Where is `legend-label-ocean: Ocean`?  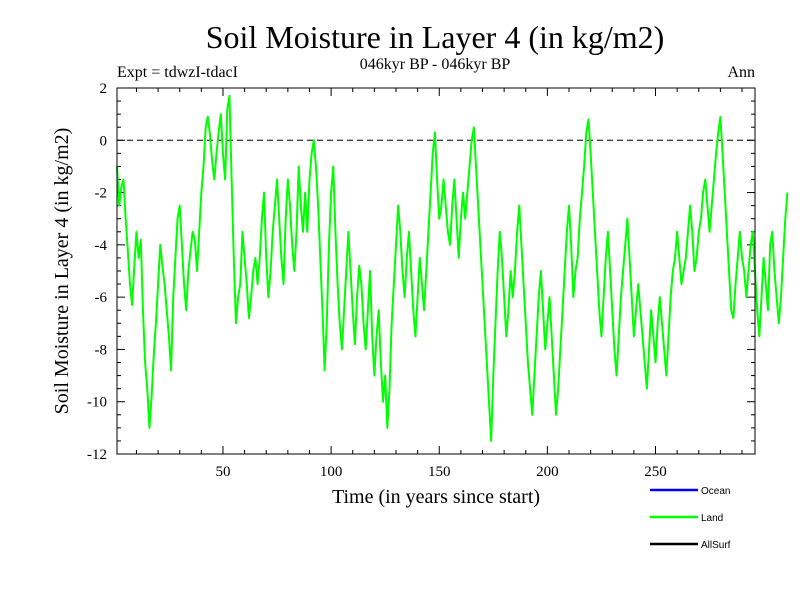 legend-label-ocean: Ocean is located at coordinates (715, 491).